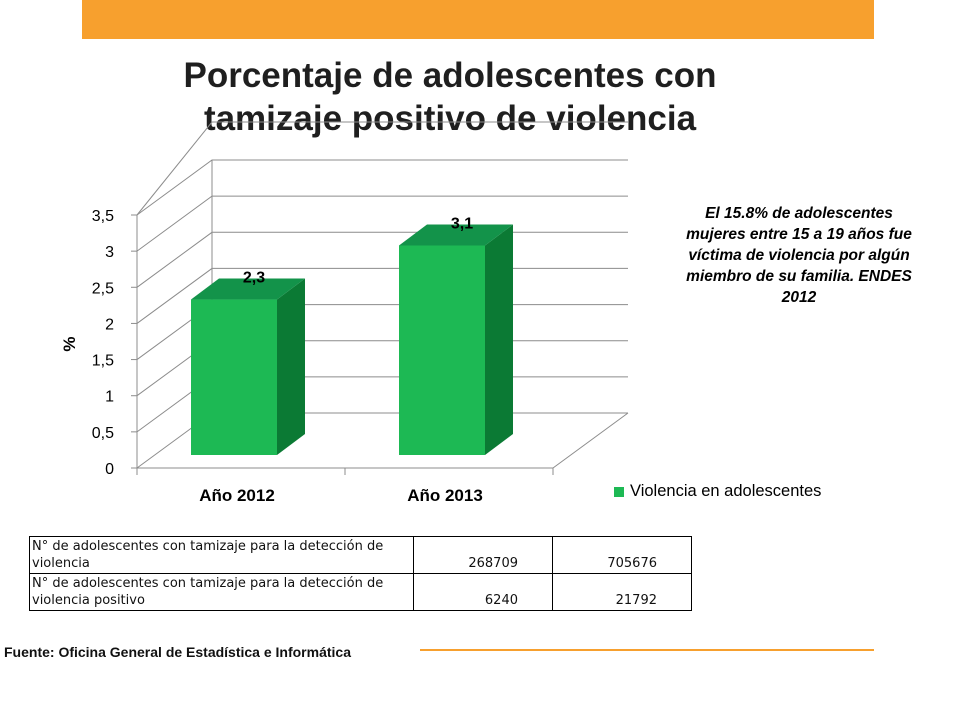  I want to click on y-tick-label: 3, so click(109, 252).